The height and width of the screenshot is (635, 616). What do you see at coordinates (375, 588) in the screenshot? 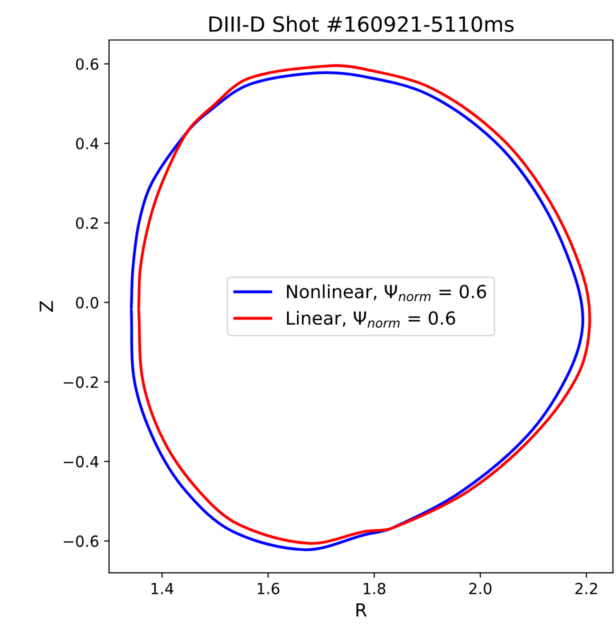
I see `x-tick-label: 1.8` at bounding box center [375, 588].